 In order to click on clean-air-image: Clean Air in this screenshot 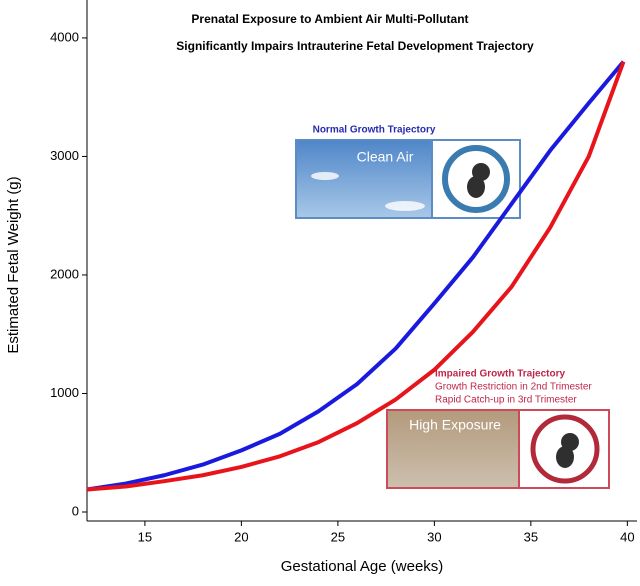, I will do `click(408, 179)`.